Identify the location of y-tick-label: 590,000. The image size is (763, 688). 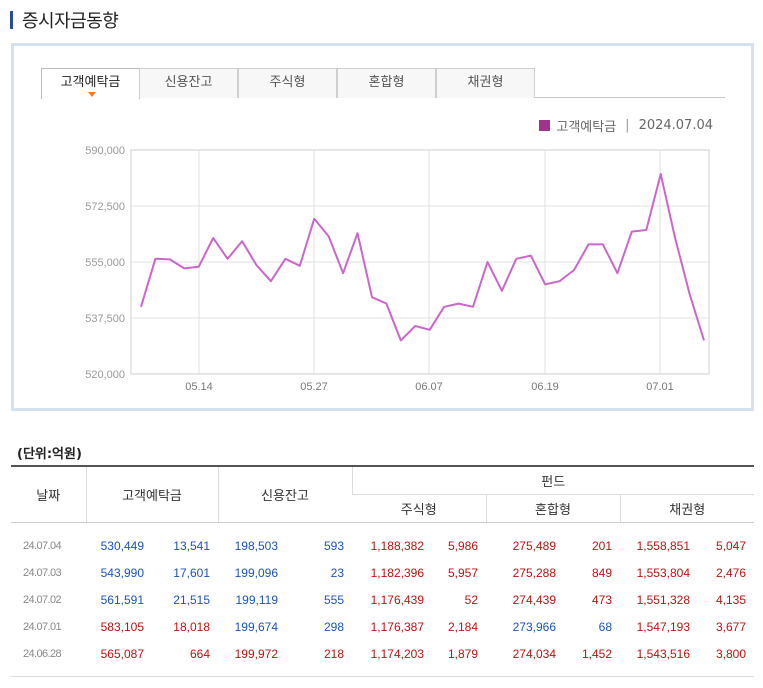
(105, 151).